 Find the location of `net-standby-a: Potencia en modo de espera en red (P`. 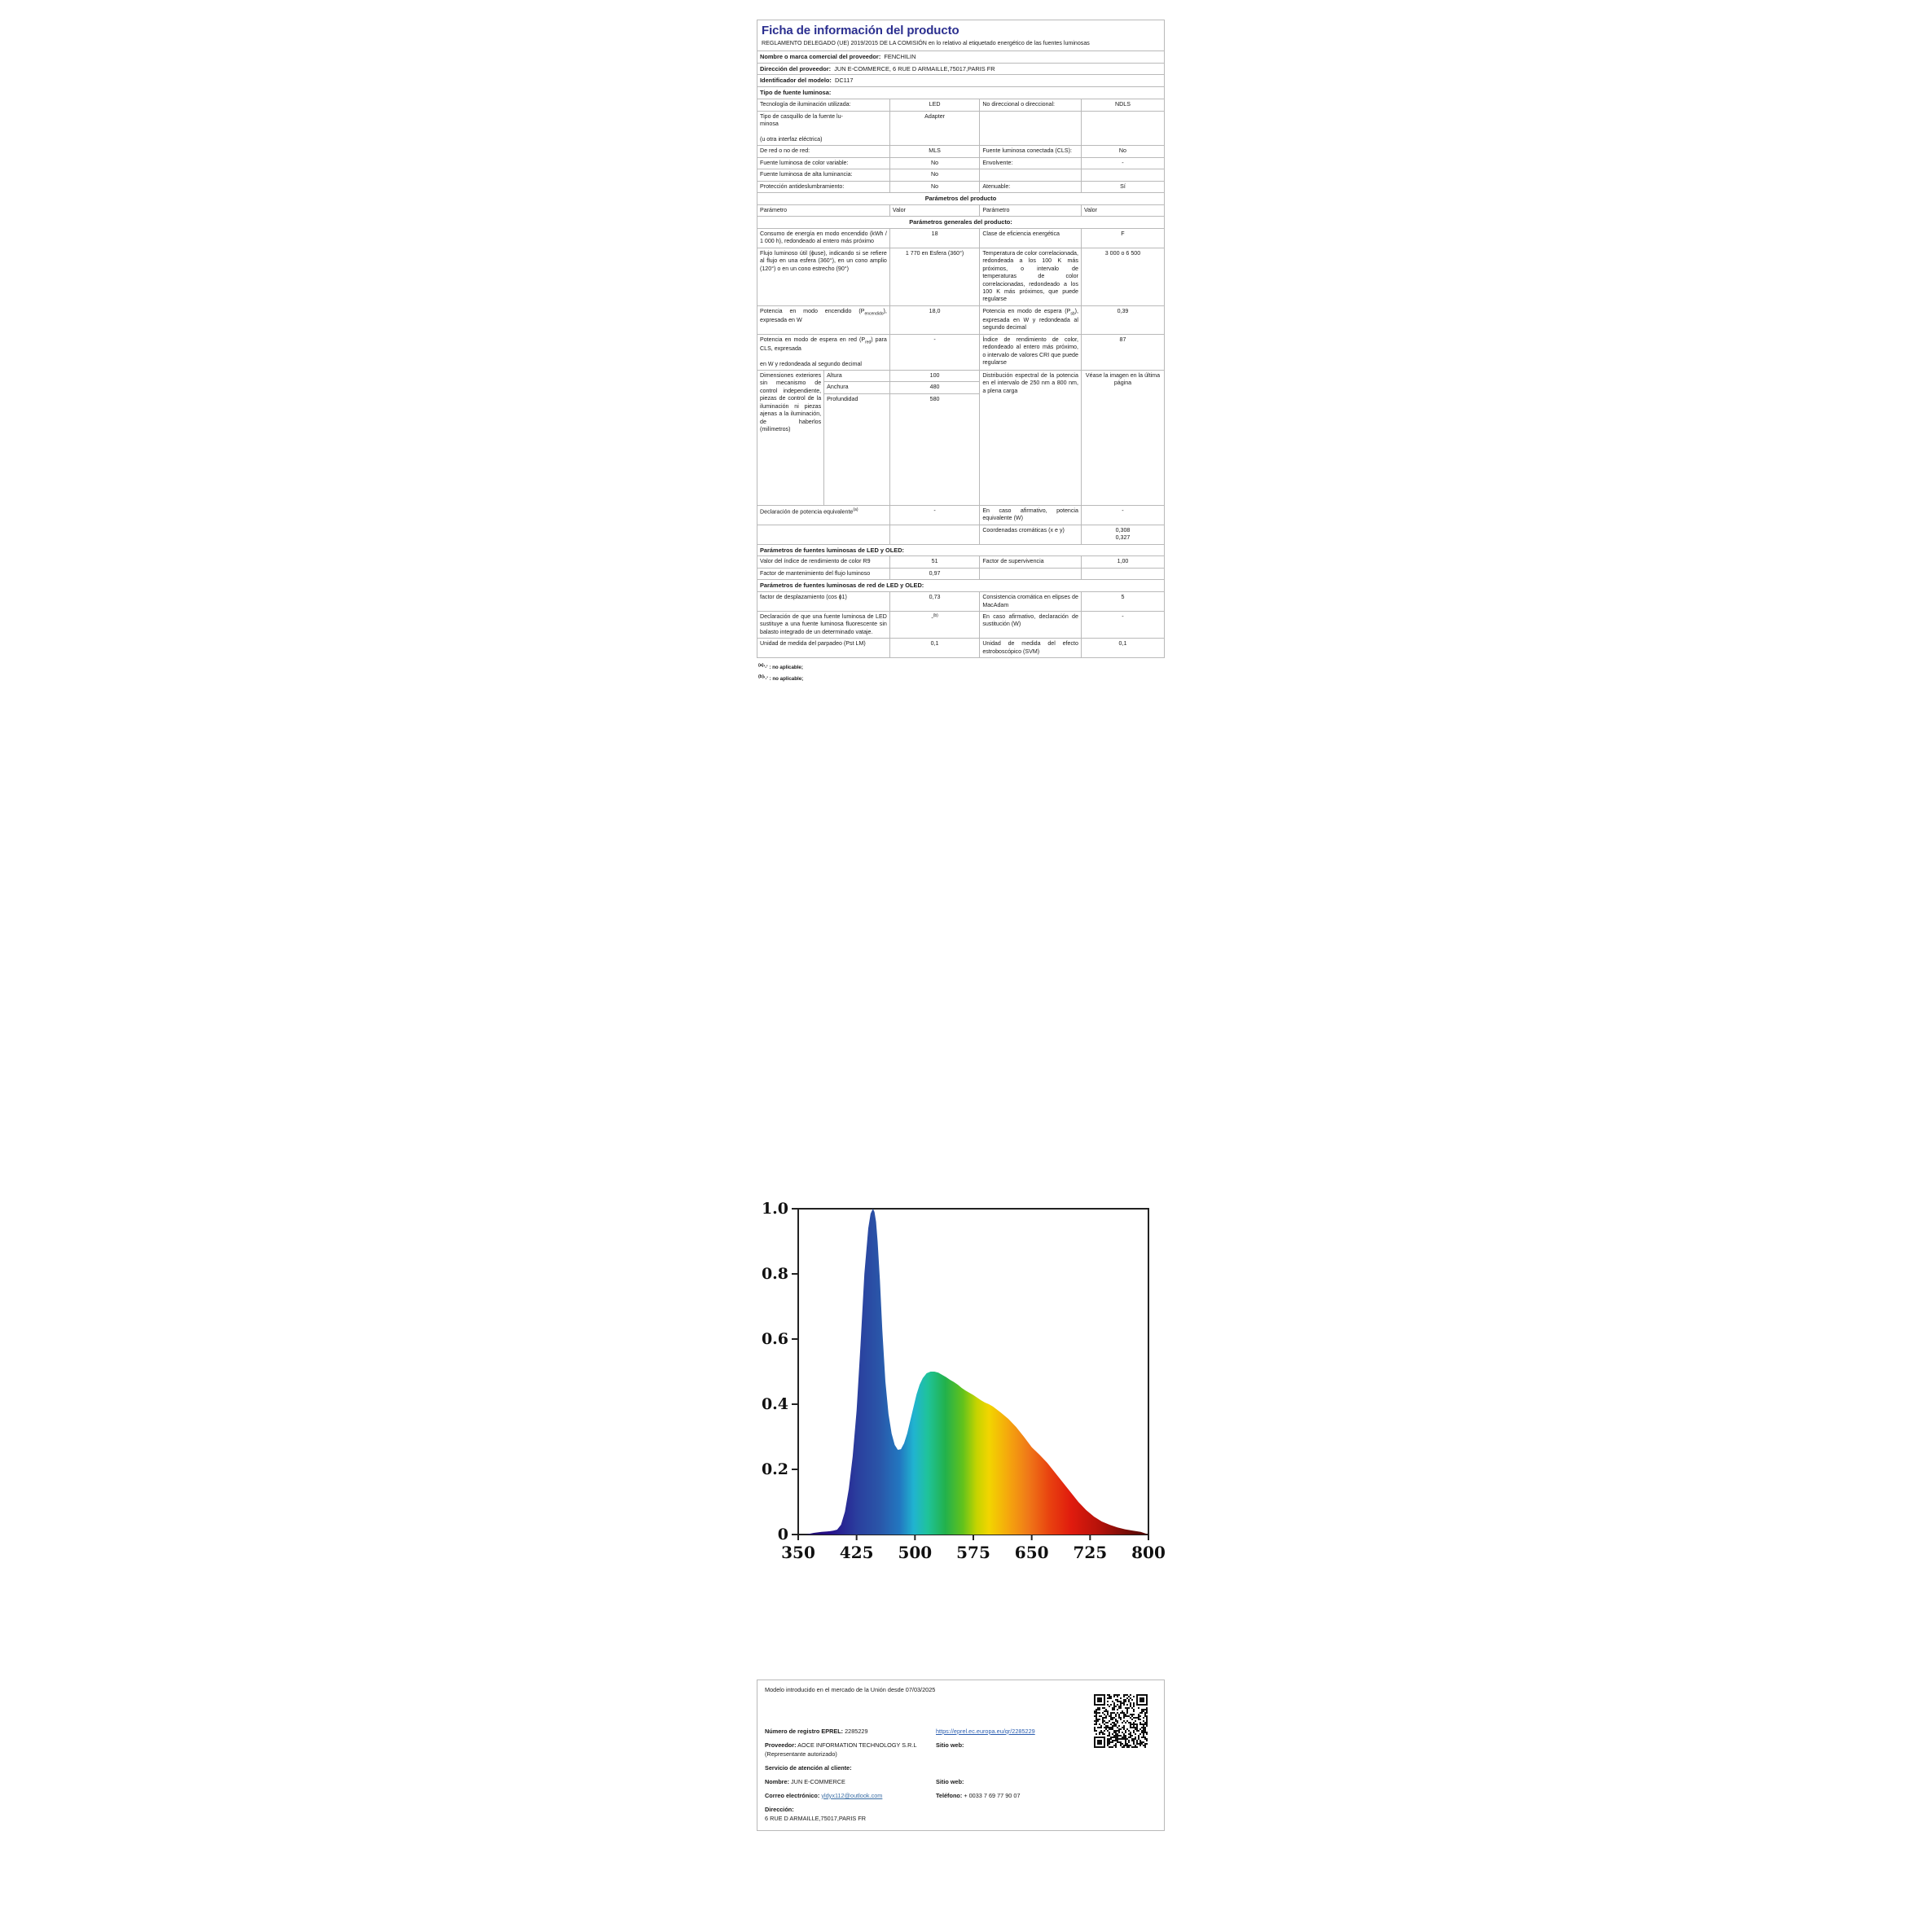

net-standby-a: Potencia en modo de espera en red (P is located at coordinates (813, 340).